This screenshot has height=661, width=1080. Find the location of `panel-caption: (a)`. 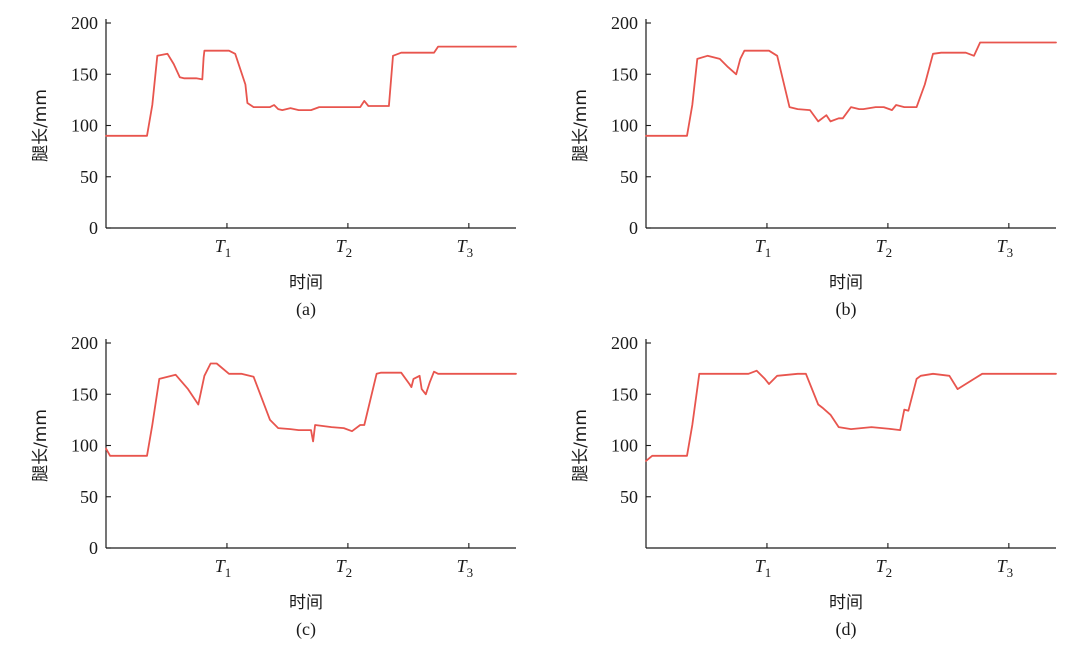

panel-caption: (a) is located at coordinates (306, 309).